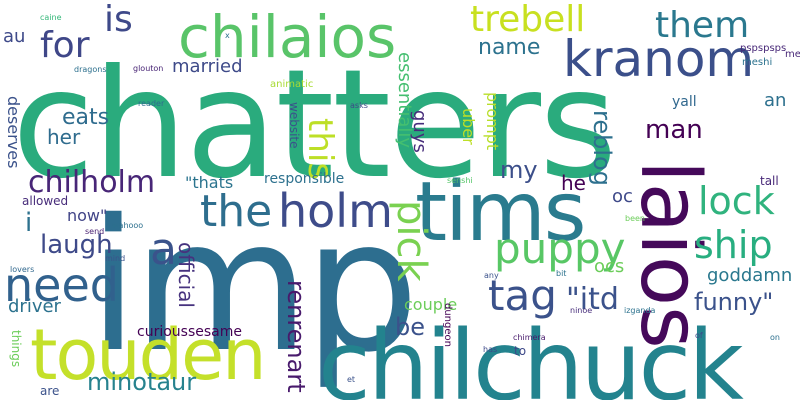 This screenshot has width=800, height=400. I want to click on word-glouton: glouton, so click(148, 68).